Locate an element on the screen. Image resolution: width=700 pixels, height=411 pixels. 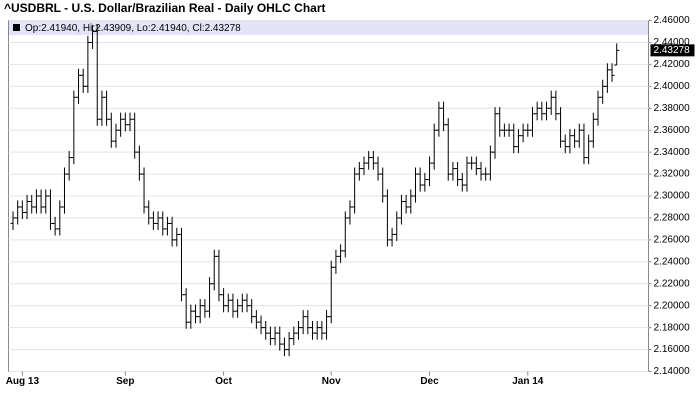
y-tick-label: 2.14000 is located at coordinates (672, 371).